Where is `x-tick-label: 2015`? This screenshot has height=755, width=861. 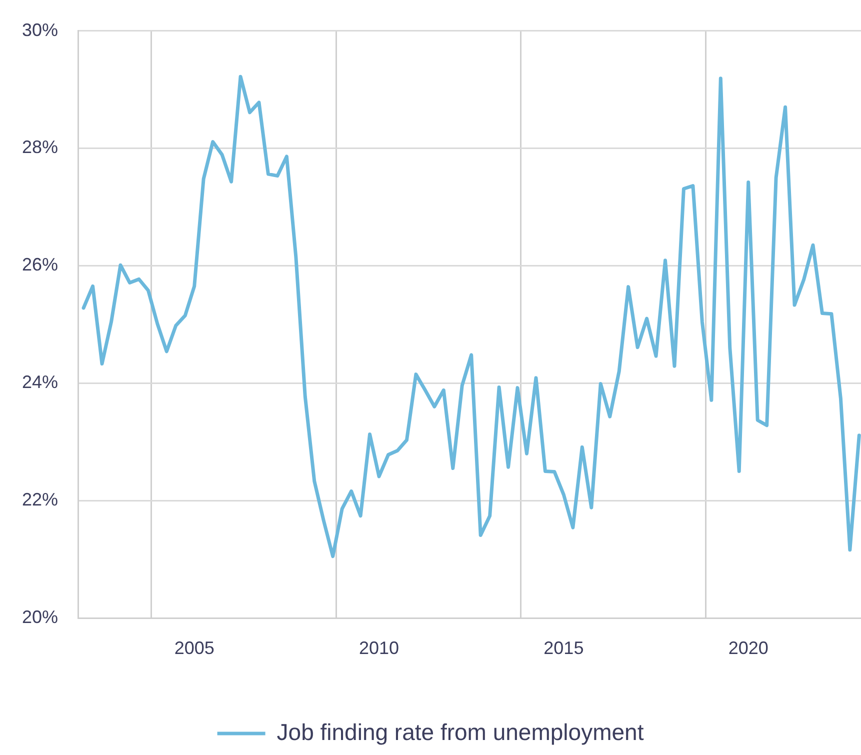 x-tick-label: 2015 is located at coordinates (564, 648).